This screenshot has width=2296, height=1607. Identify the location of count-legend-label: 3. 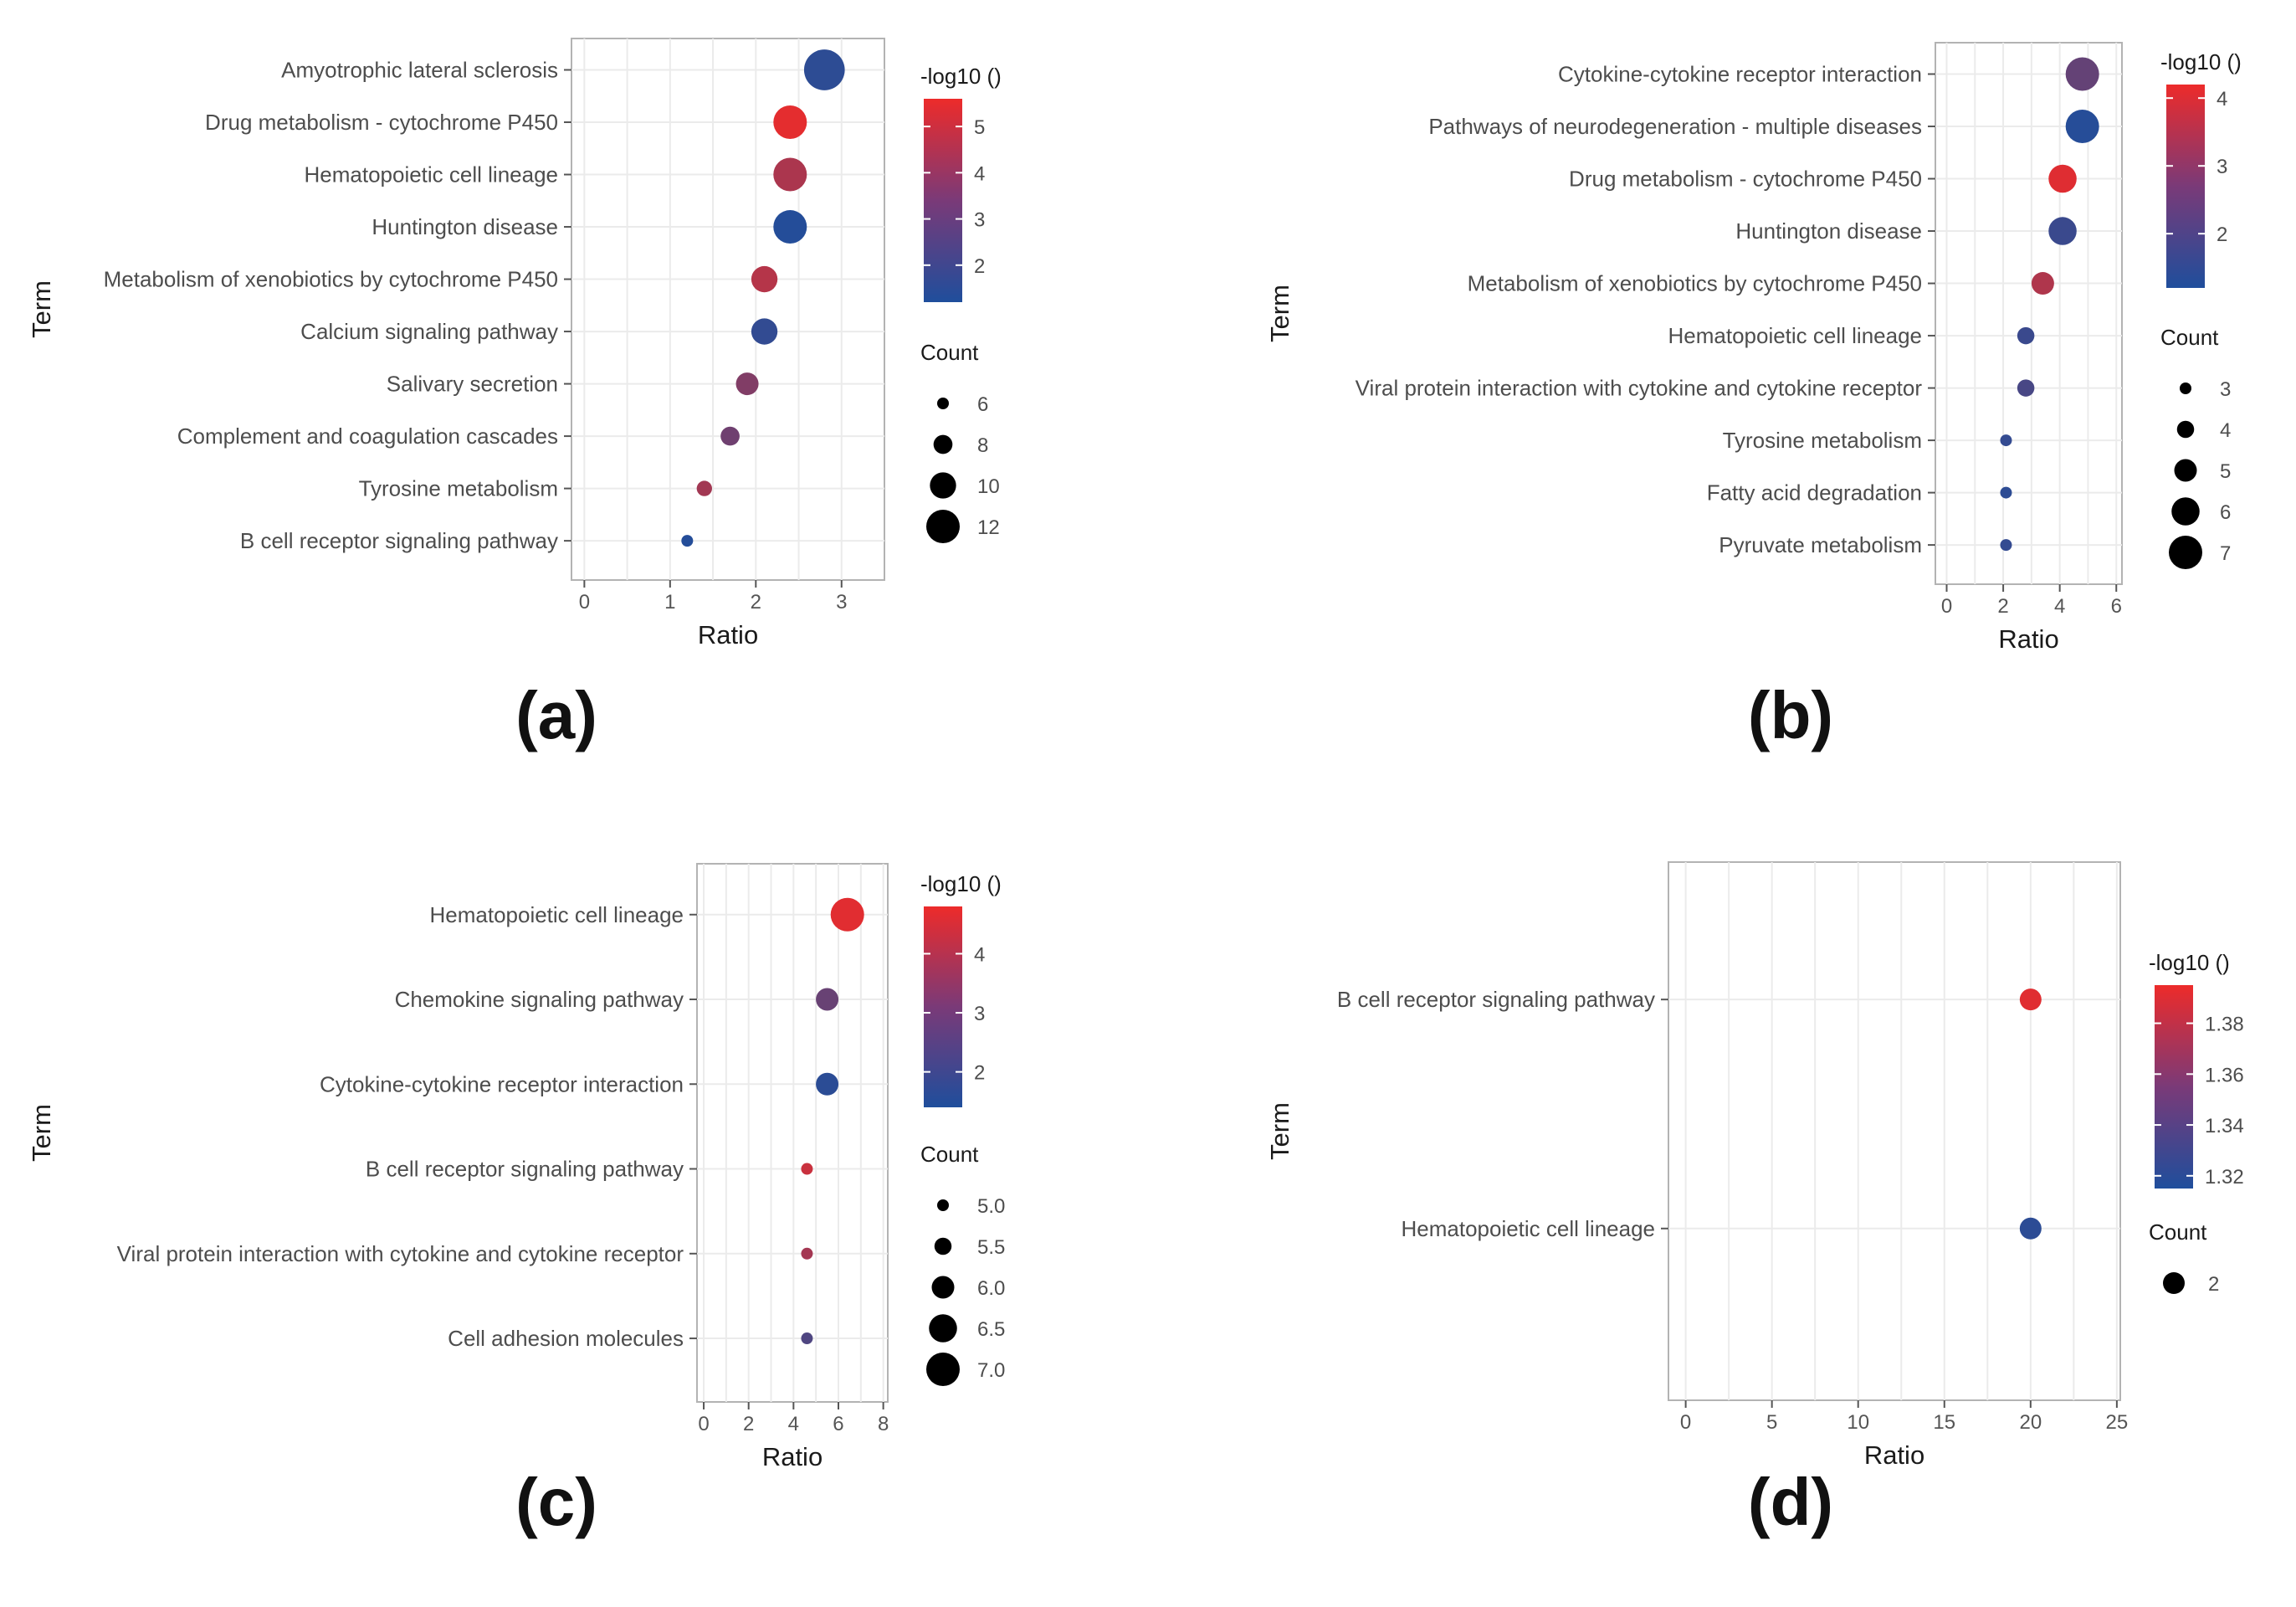
(2225, 389).